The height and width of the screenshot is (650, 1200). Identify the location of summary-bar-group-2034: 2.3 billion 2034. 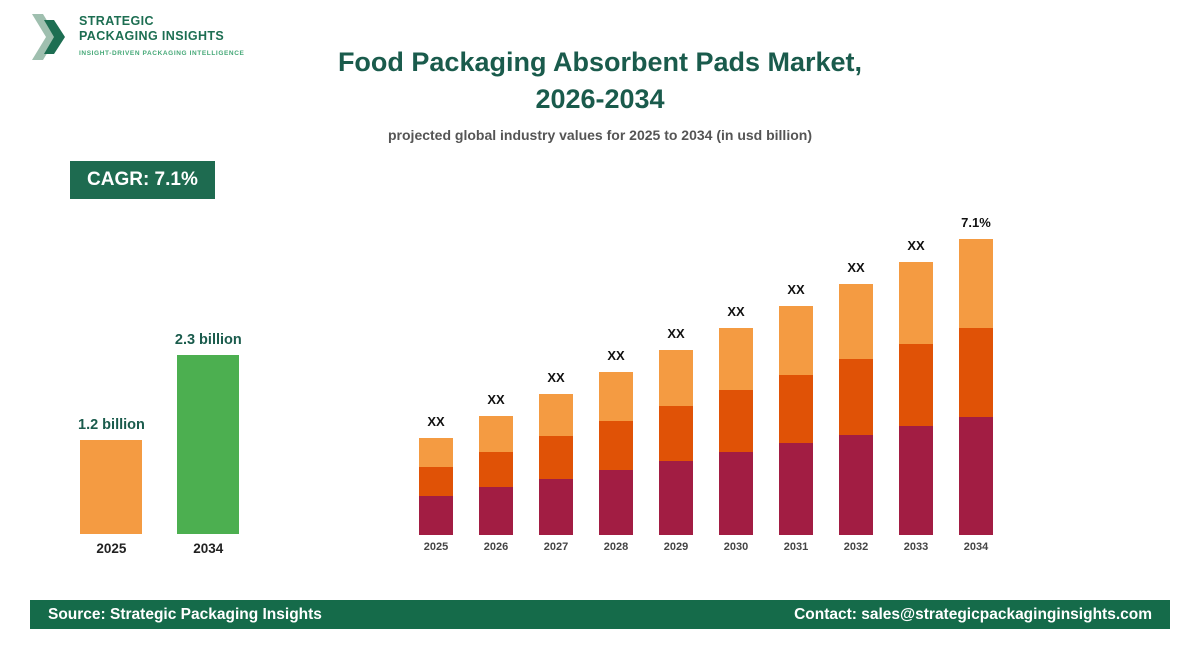
(208, 444).